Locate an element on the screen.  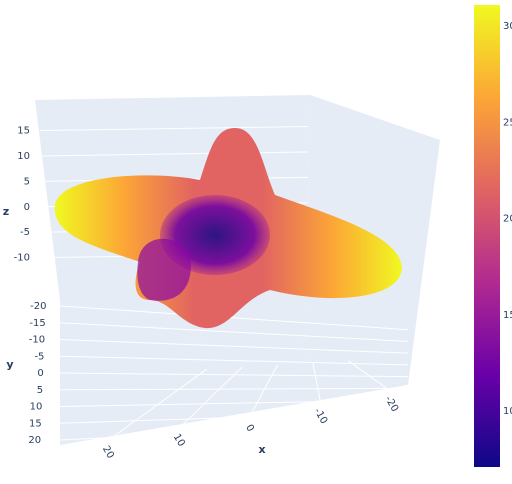
z-tick-label: -5 is located at coordinates (25, 232).